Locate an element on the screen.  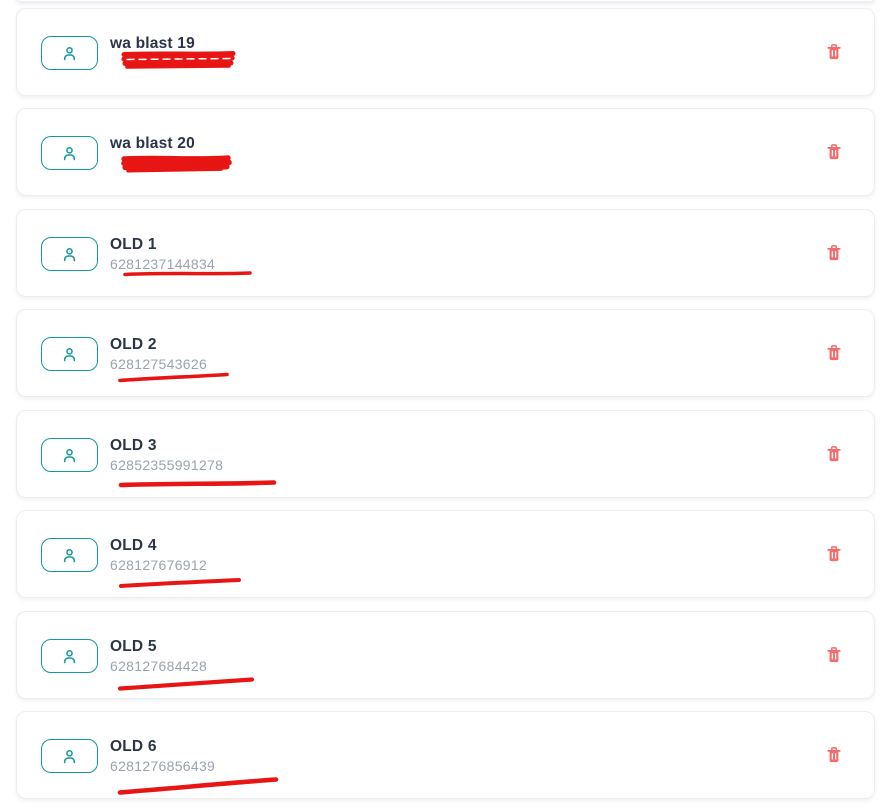
account-card: OLD 5 628127684428 is located at coordinates (445, 655).